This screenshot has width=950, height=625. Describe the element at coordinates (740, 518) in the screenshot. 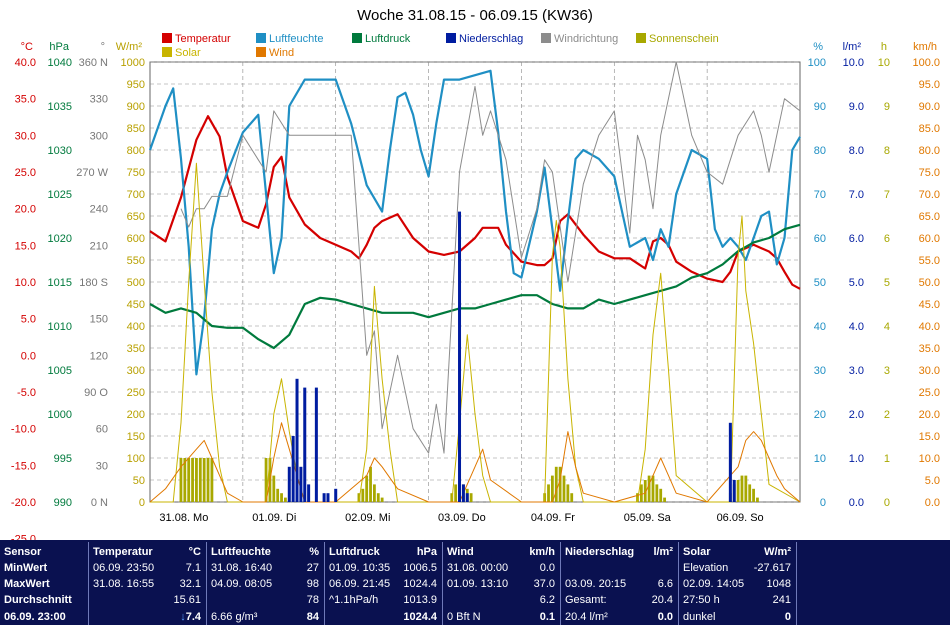

I see `x-tick-label: 06.09. So` at that location.